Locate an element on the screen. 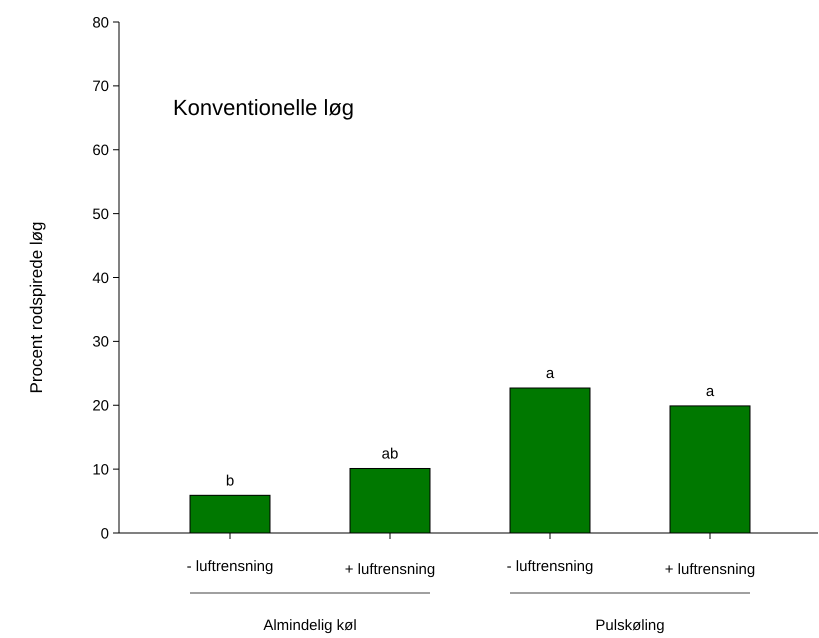 This screenshot has width=819, height=638. text: Almindelig køl is located at coordinates (310, 625).